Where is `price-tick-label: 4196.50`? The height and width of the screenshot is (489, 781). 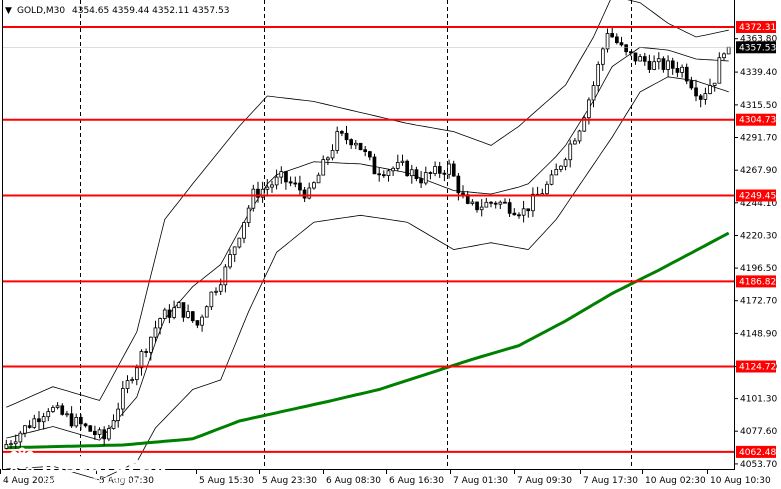 price-tick-label: 4196.50 is located at coordinates (758, 269).